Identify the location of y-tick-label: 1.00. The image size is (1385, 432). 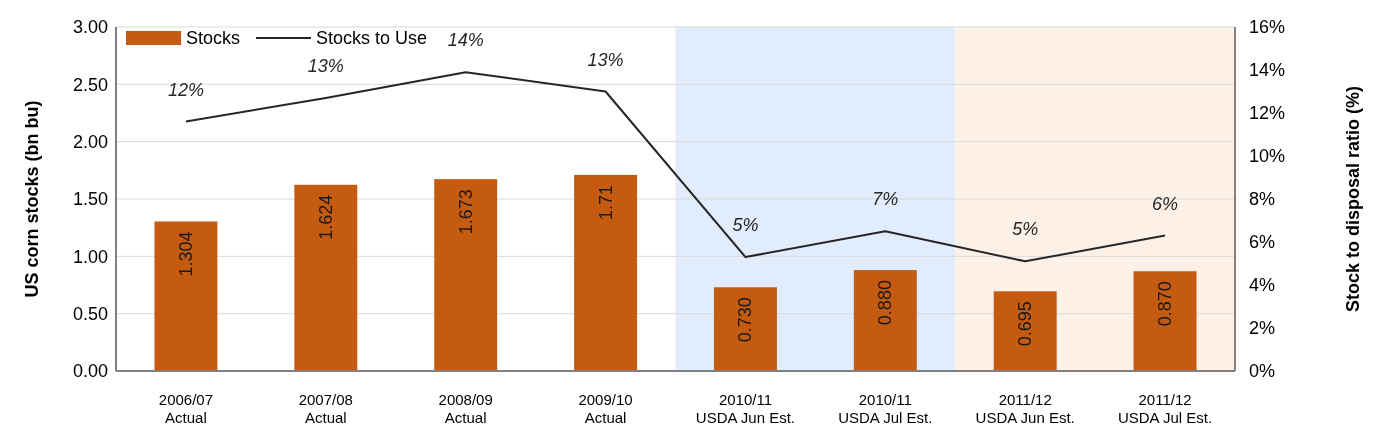
(90, 256).